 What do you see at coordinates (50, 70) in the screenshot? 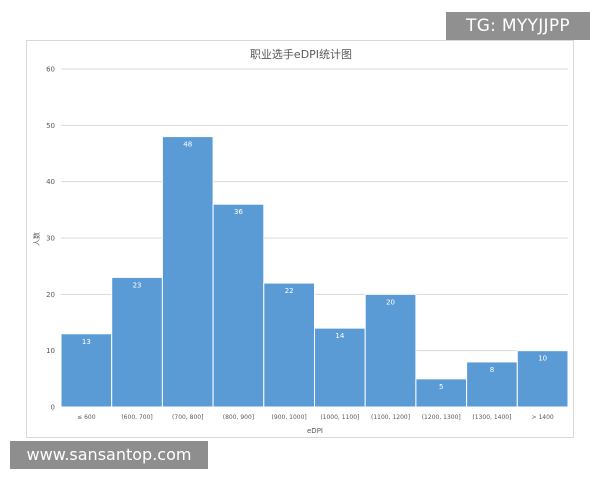
I see `y-tick-label: 60` at bounding box center [50, 70].